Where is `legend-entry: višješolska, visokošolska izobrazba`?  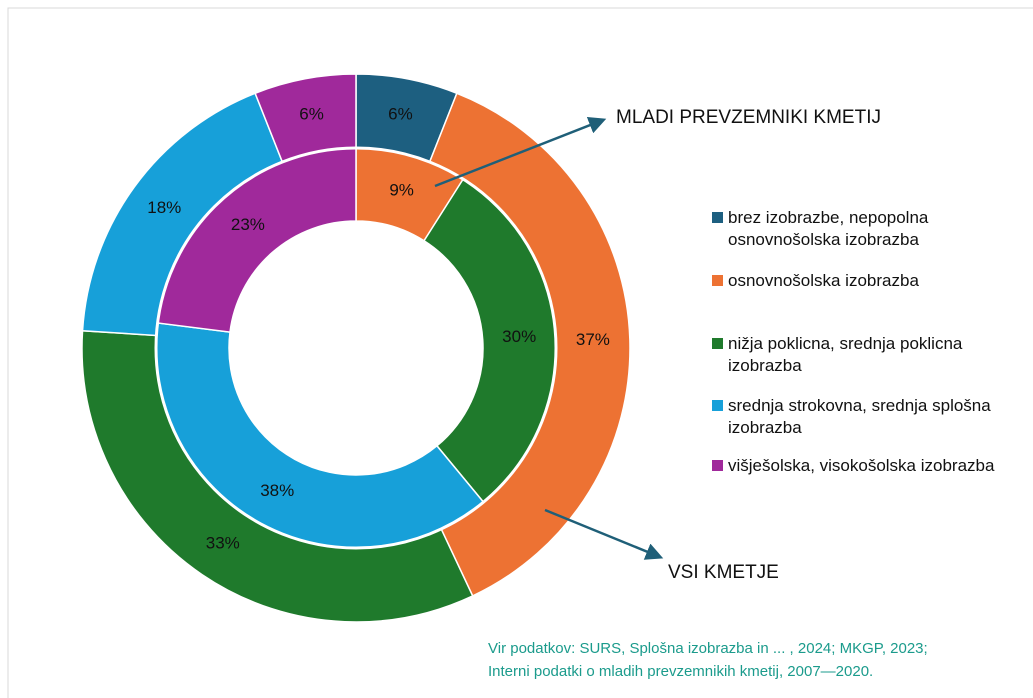 legend-entry: višješolska, visokošolska izobrazba is located at coordinates (870, 466).